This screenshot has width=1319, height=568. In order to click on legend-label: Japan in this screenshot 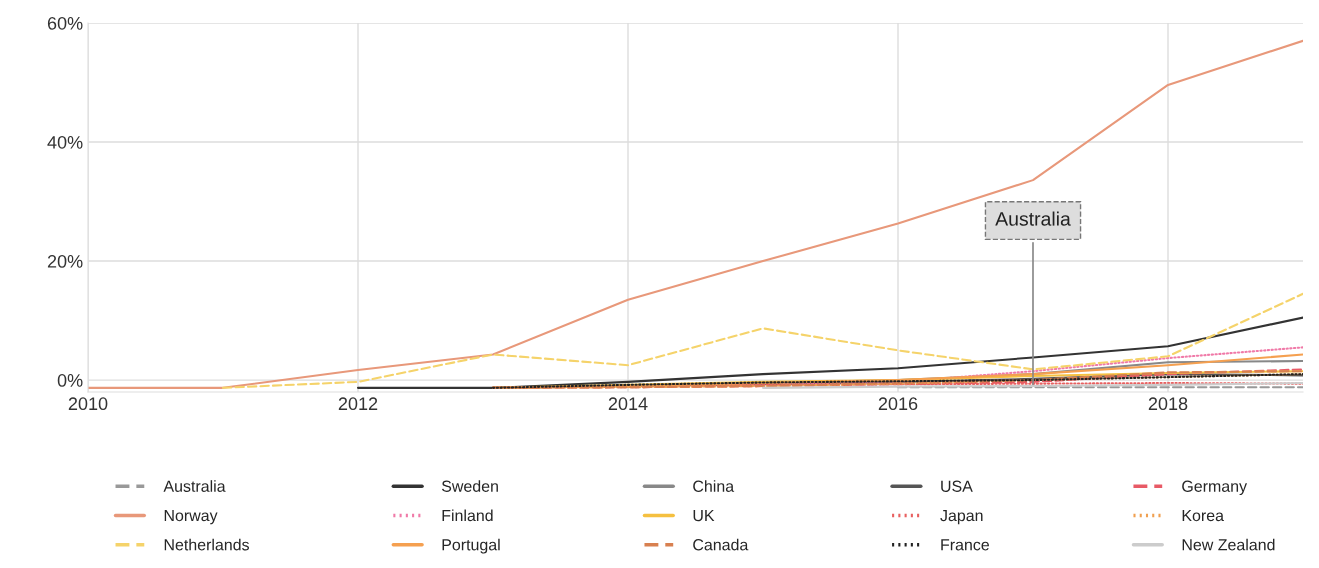, I will do `click(961, 517)`.